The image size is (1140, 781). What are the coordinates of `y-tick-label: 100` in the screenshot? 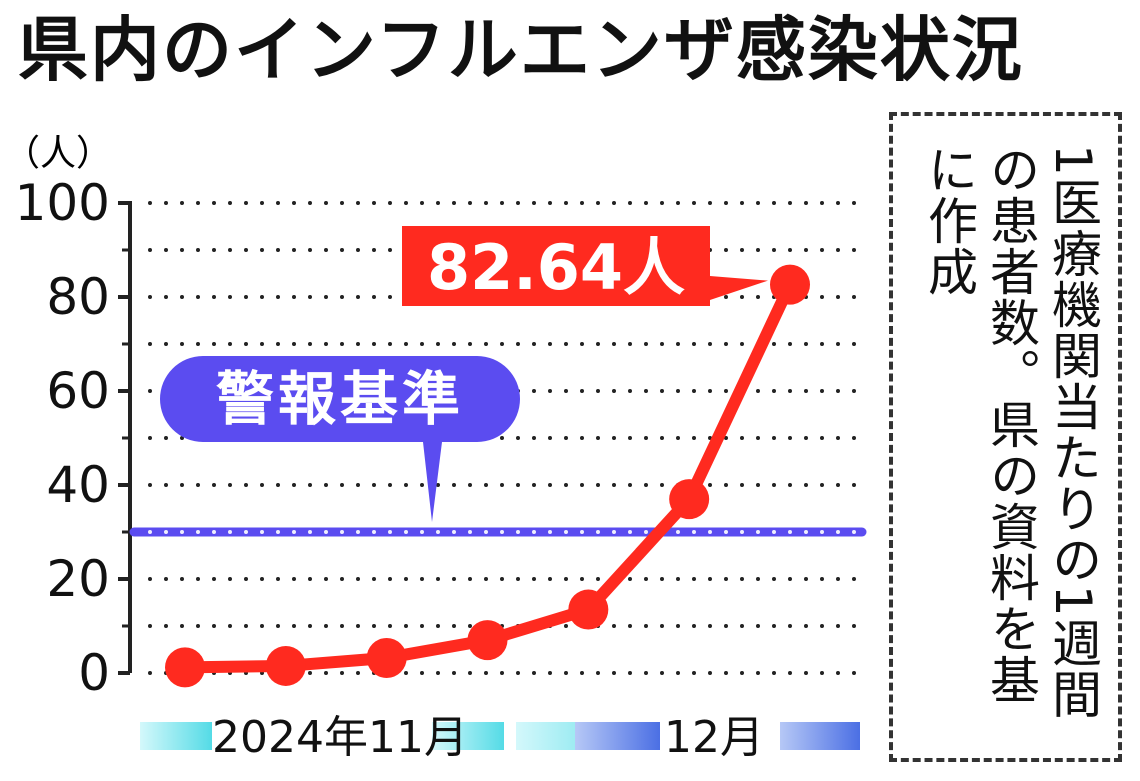 It's located at (62, 203).